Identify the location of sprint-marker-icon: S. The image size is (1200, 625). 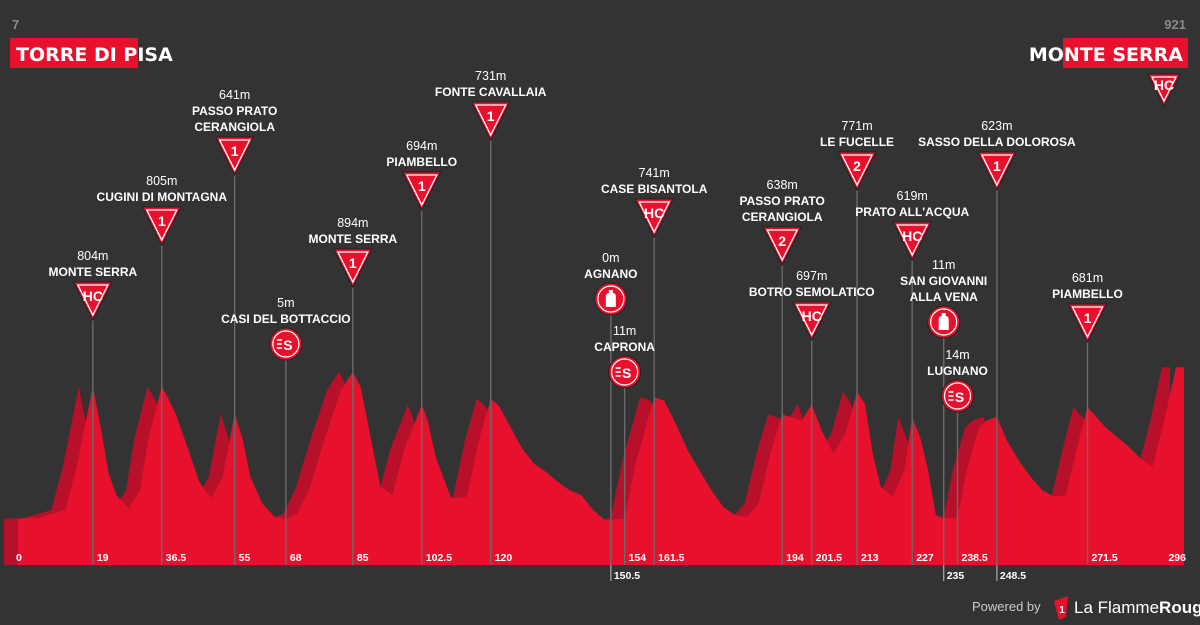
(625, 372).